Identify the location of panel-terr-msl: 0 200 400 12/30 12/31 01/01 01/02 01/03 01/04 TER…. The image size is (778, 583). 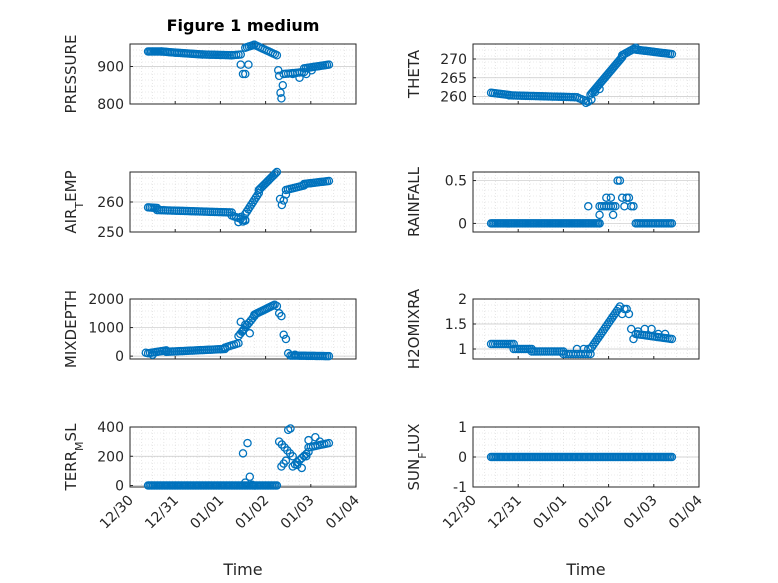
(212, 476).